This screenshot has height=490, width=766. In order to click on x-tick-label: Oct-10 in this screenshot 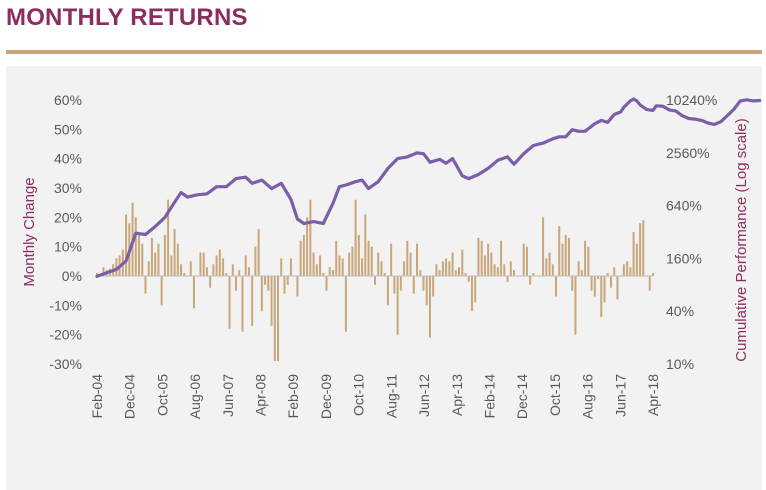, I will do `click(359, 395)`.